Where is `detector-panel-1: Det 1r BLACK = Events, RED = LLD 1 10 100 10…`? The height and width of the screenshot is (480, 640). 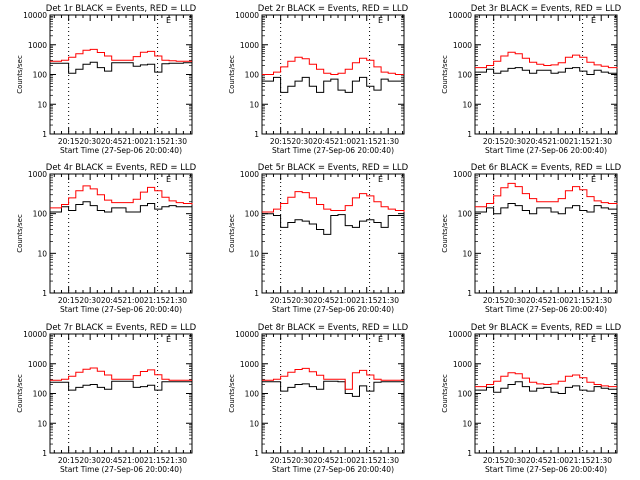
detector-panel-1: Det 1r BLACK = Events, RED = LLD 1 10 100 10… is located at coordinates (106, 79).